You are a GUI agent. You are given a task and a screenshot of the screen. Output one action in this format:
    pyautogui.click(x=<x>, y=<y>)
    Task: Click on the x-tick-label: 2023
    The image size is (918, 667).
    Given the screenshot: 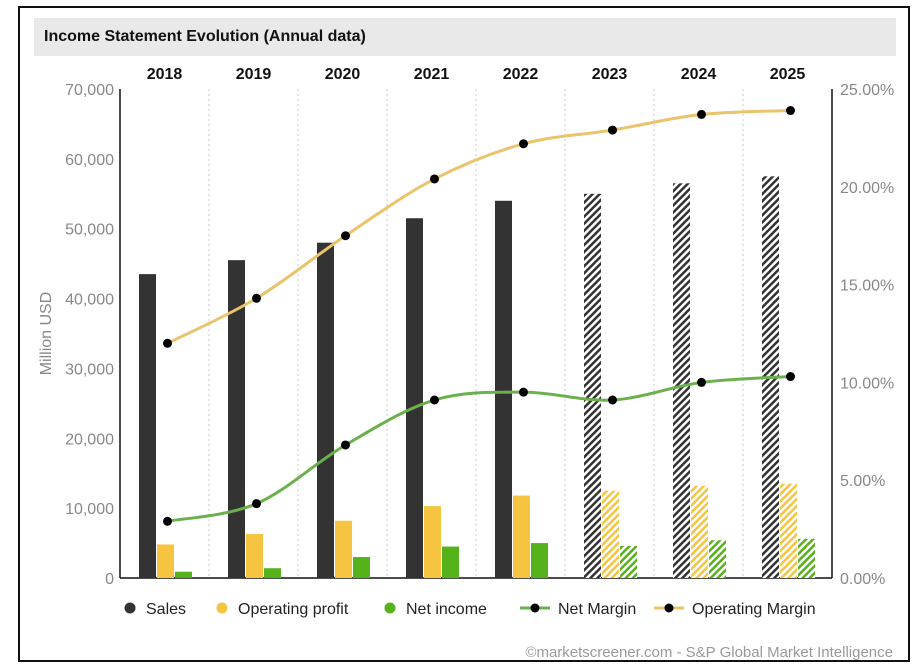 What is the action you would take?
    pyautogui.click(x=610, y=74)
    